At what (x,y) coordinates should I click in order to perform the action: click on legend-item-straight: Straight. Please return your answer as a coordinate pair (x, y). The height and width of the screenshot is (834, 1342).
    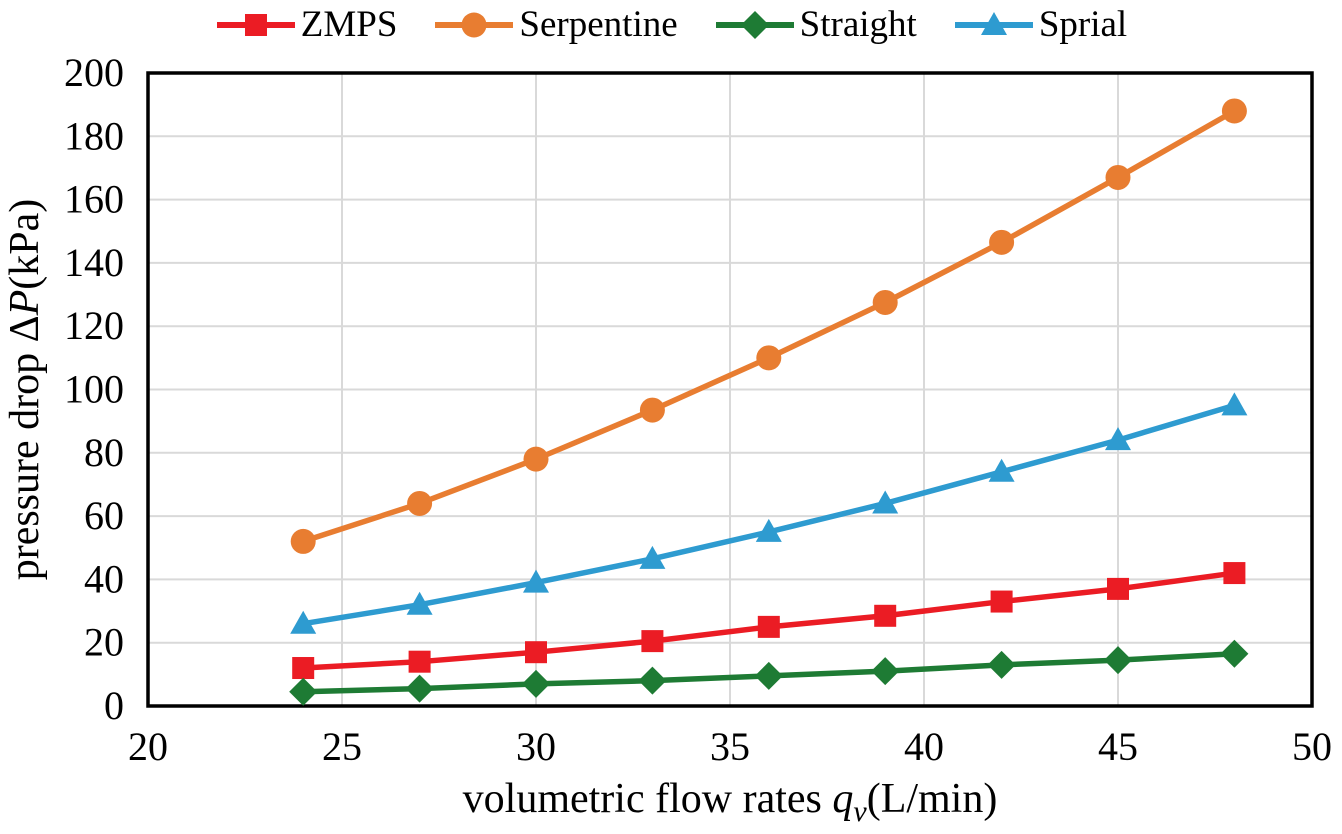
    Looking at the image, I should click on (815, 24).